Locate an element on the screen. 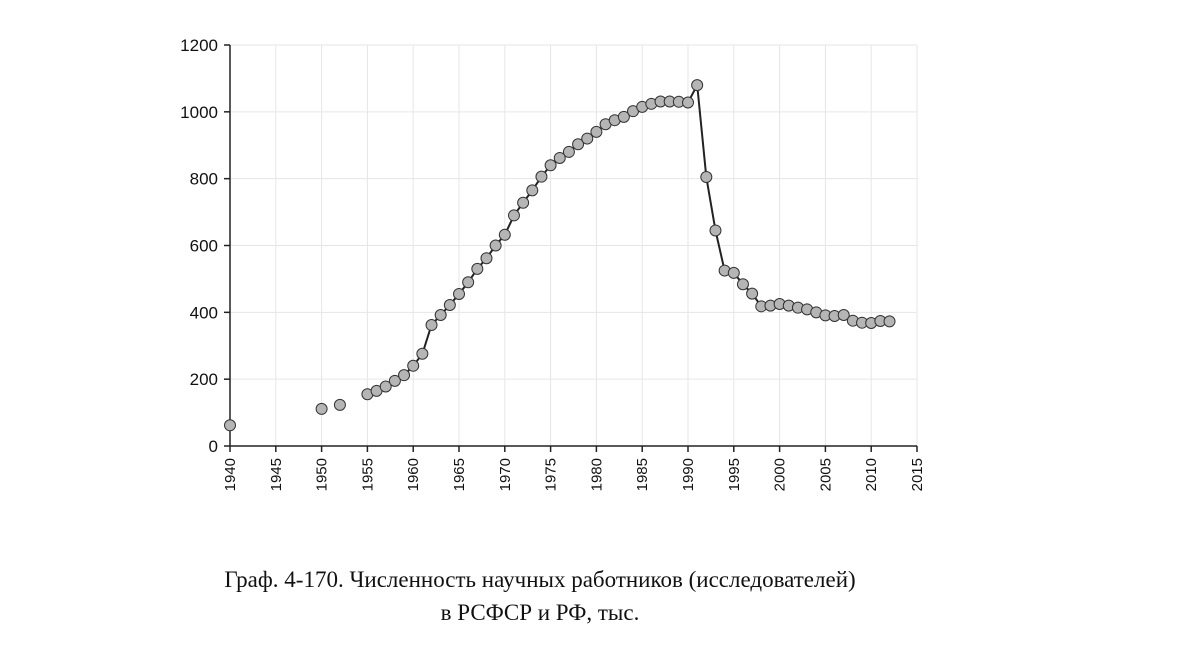 The image size is (1200, 655). y-tick-label: 400 is located at coordinates (204, 312).